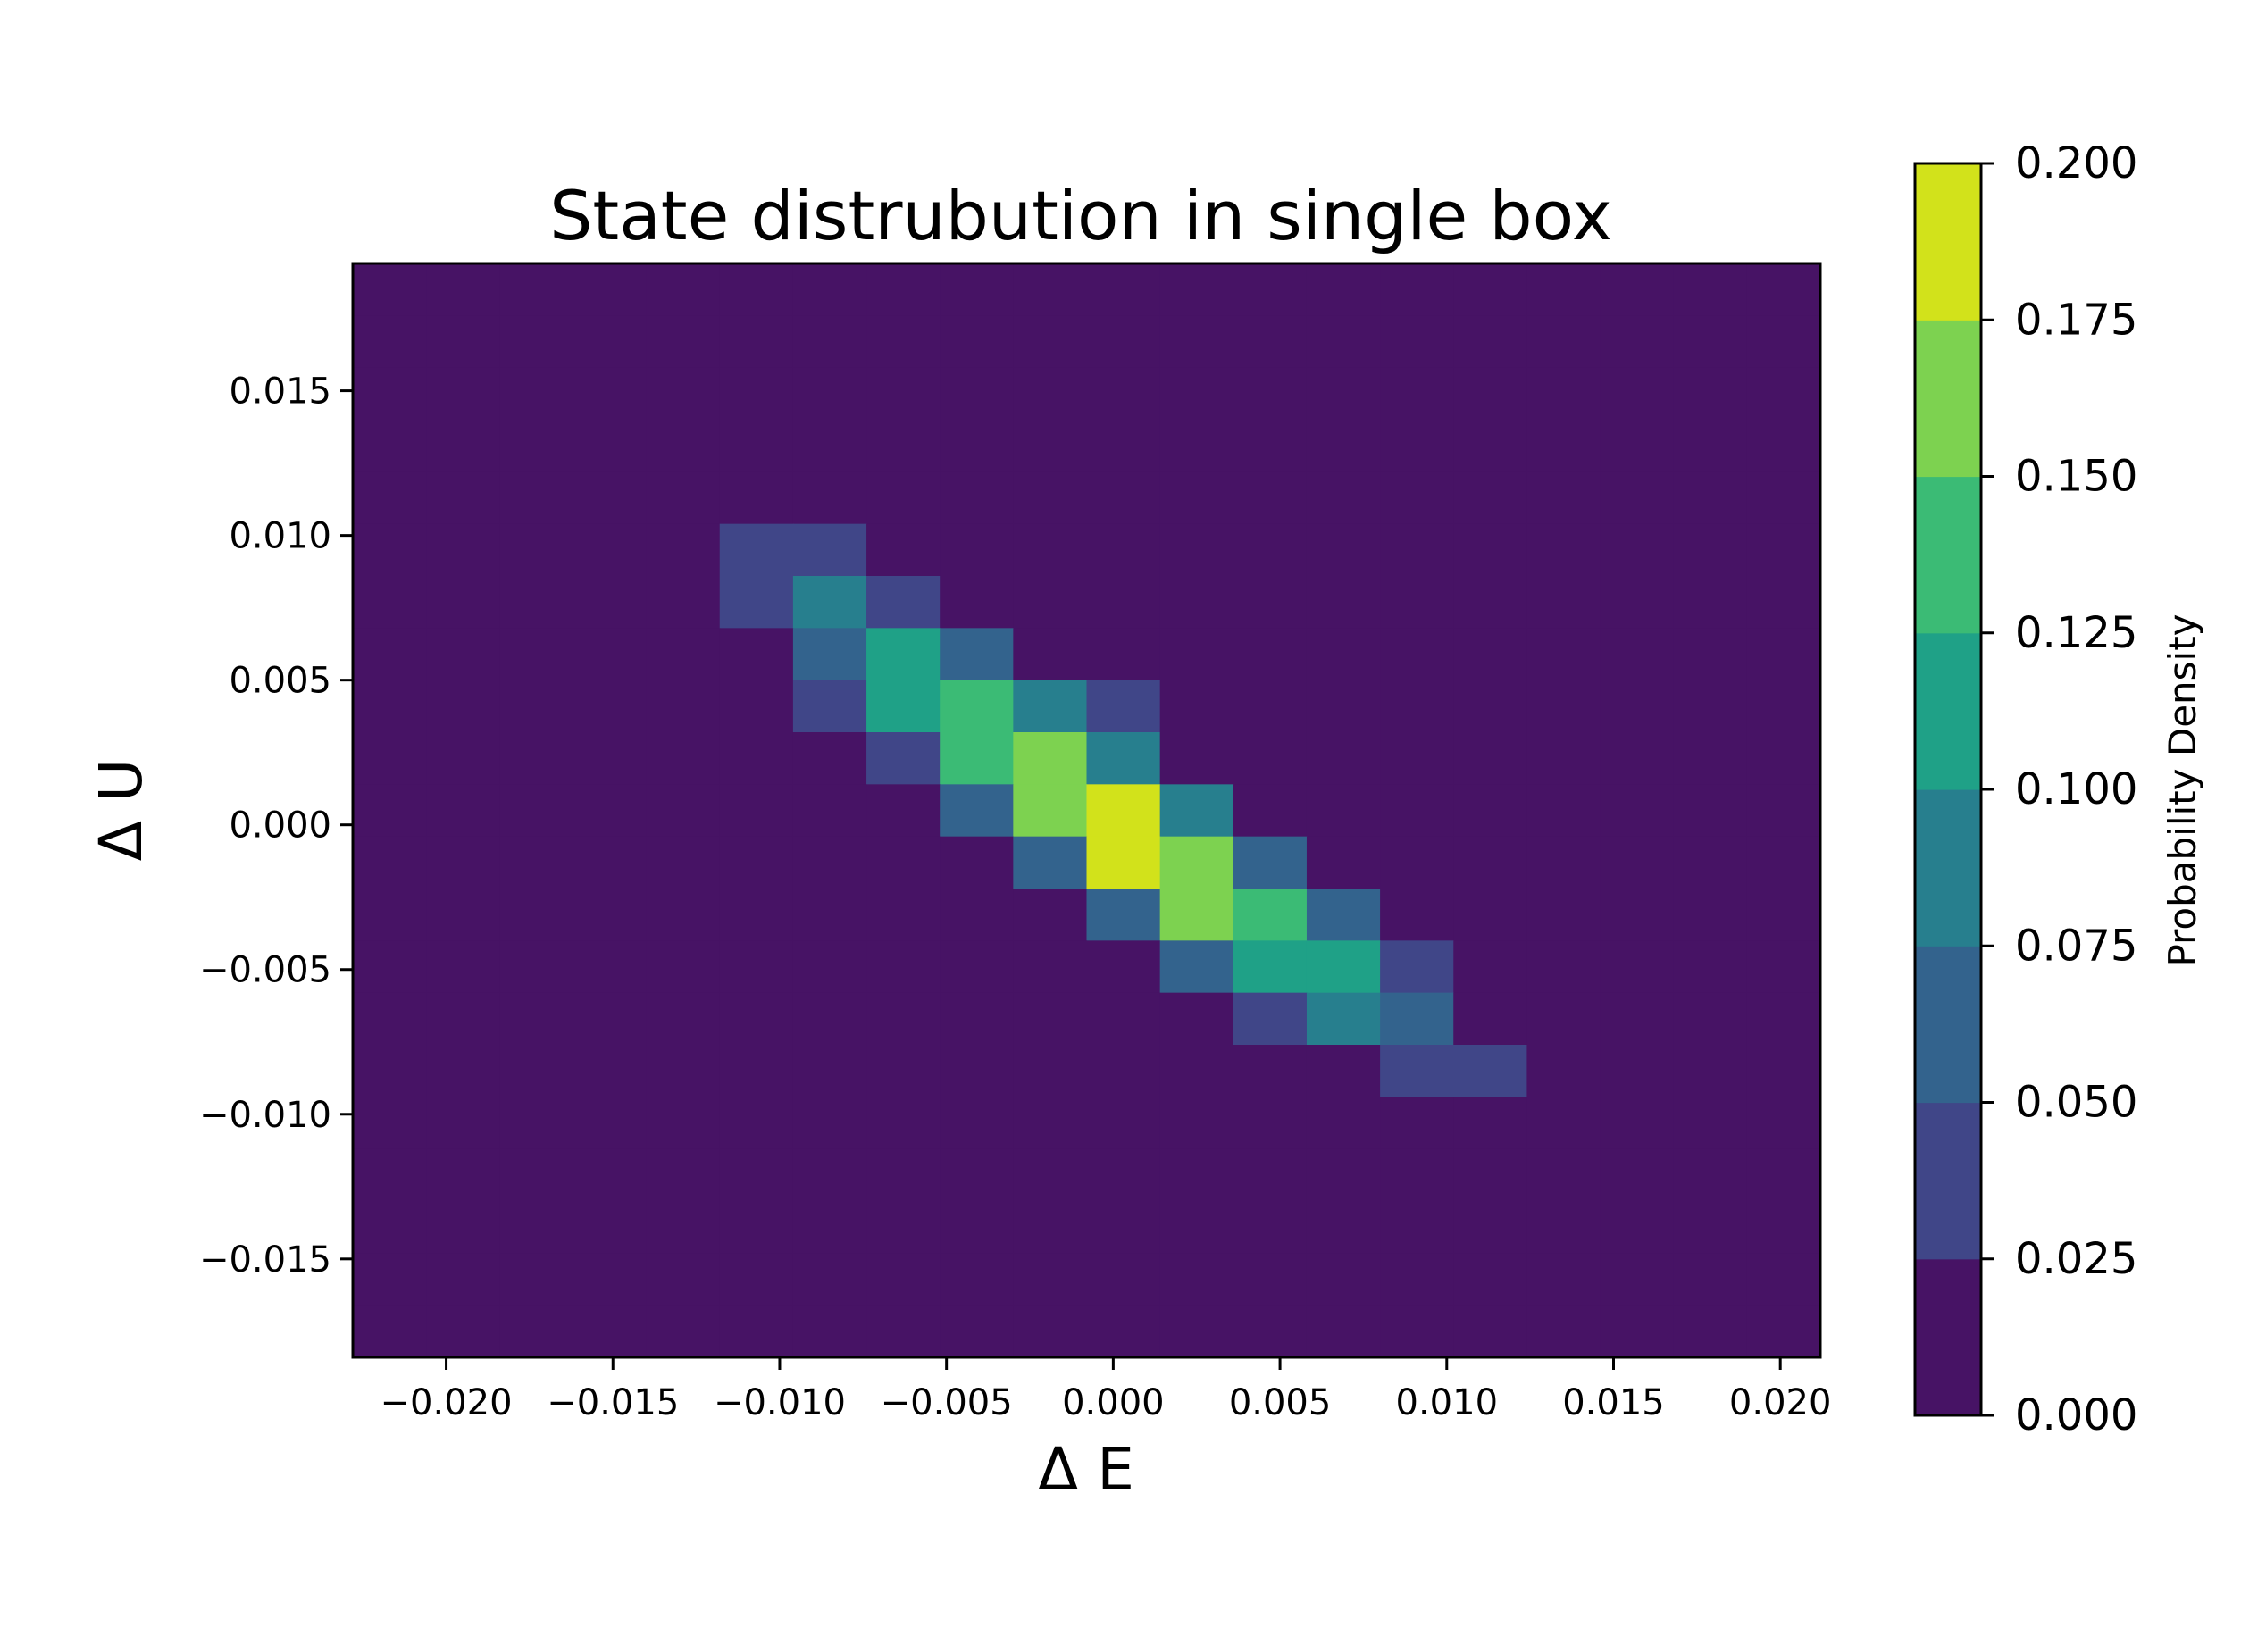 This screenshot has height=1652, width=2266. I want to click on colorbar-tick-label: 0.050, so click(2076, 1103).